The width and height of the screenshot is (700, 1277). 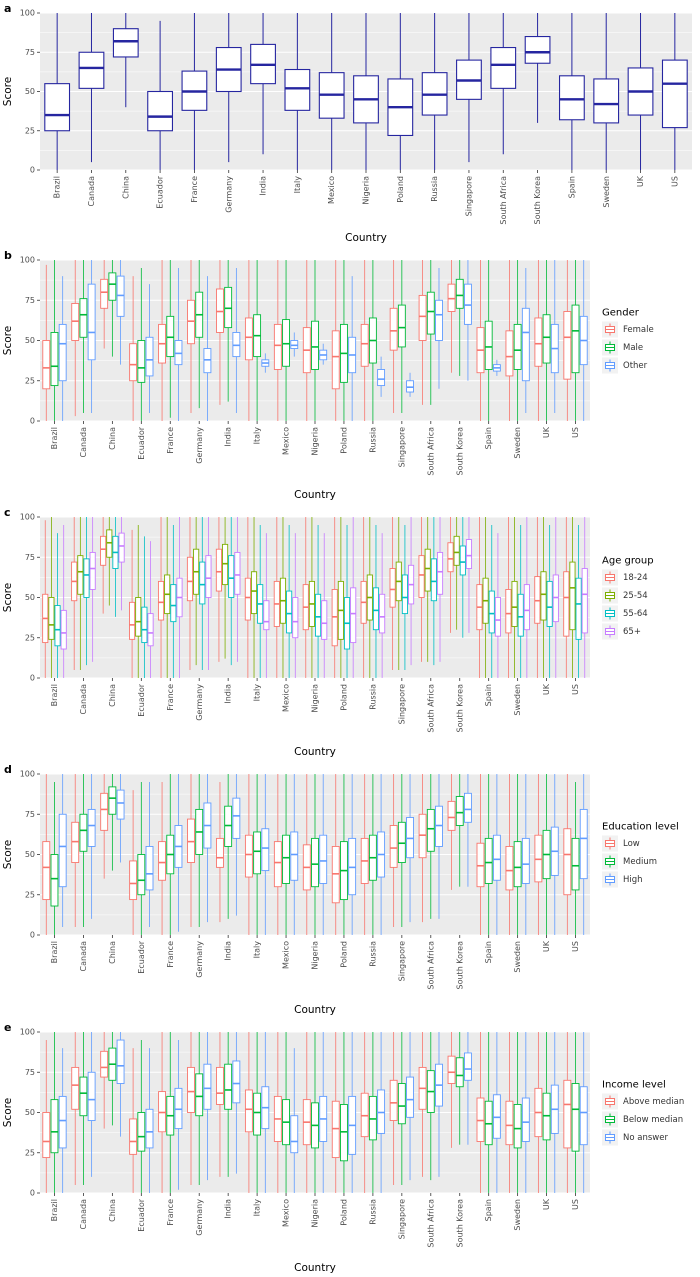 I want to click on legend-label: Medium, so click(x=640, y=862).